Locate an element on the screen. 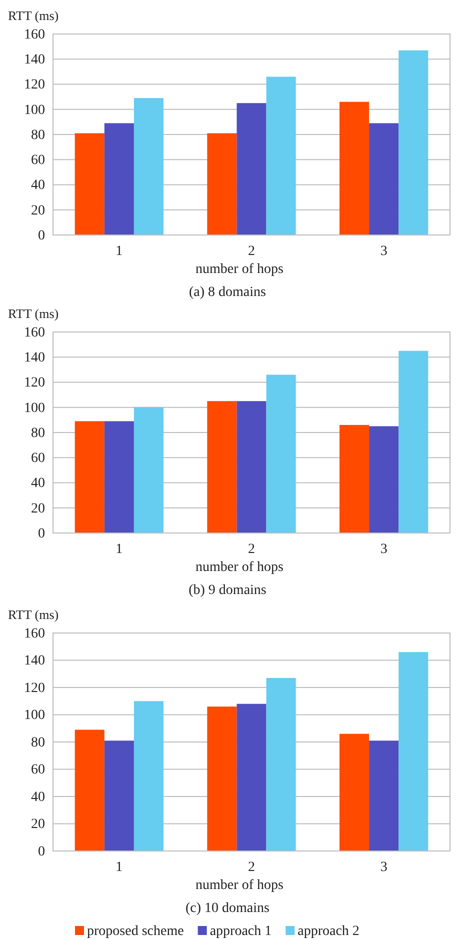 The width and height of the screenshot is (456, 940). text: (b) 9 domains is located at coordinates (227, 590).